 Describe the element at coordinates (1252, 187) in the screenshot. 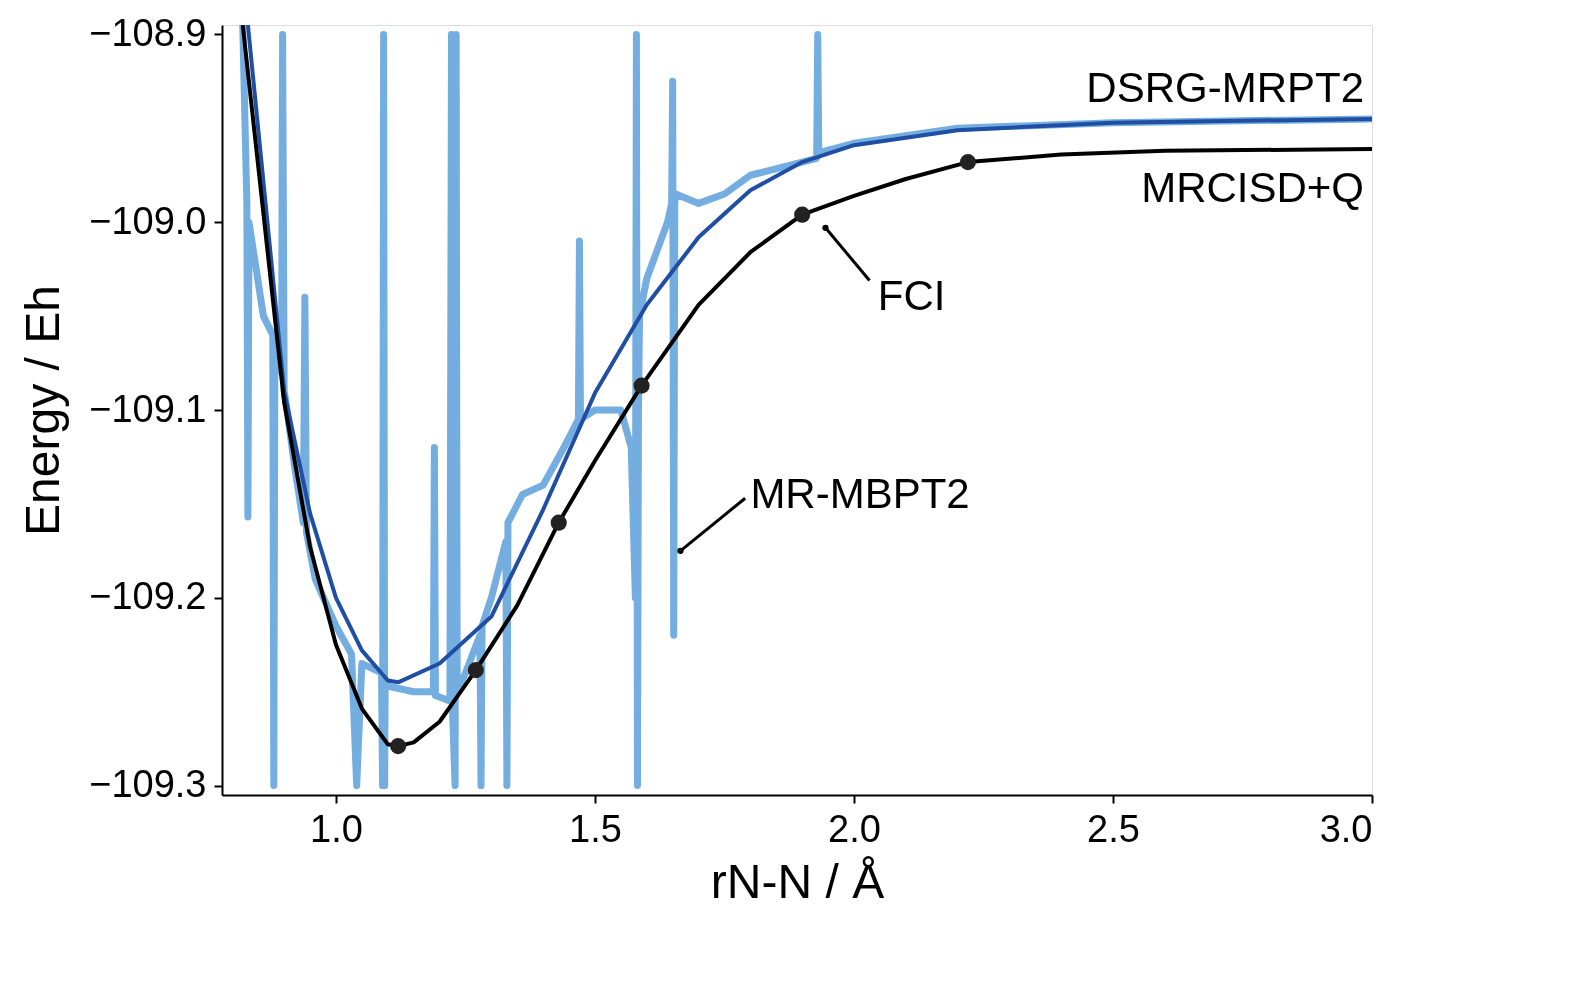

I see `series-label: MRCISD+Q` at that location.